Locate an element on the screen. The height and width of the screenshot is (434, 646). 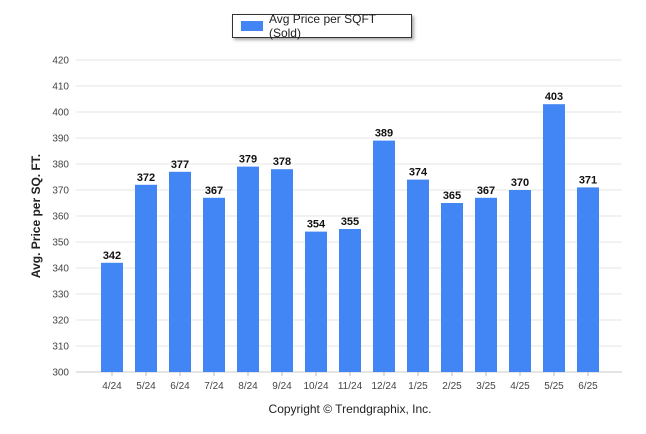
x-tick-label: 2/25 is located at coordinates (452, 386).